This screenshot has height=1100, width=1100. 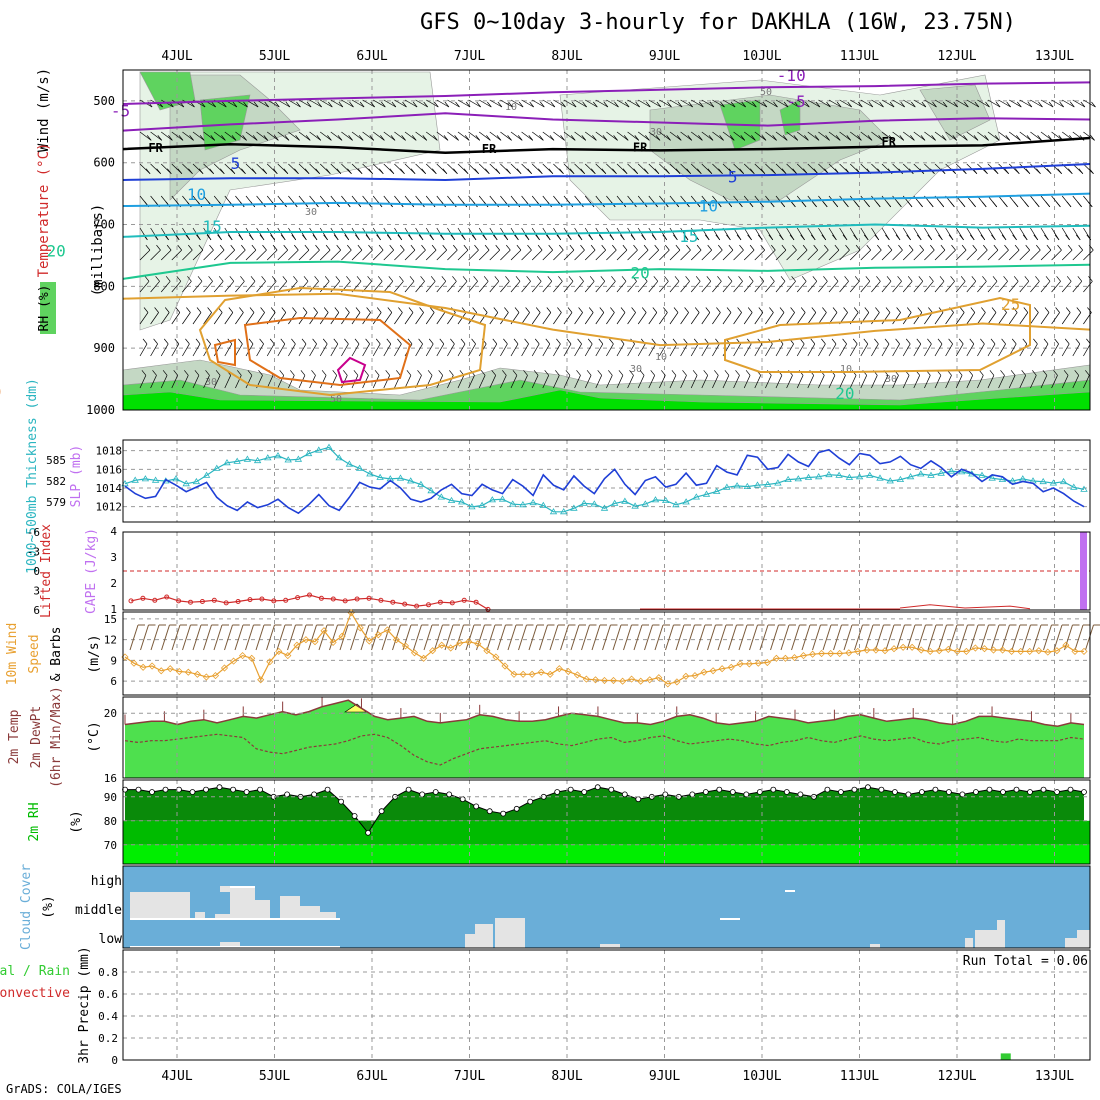 What do you see at coordinates (14, 736) in the screenshot?
I see `temp2m-axis-label-1: 2m Temp` at bounding box center [14, 736].